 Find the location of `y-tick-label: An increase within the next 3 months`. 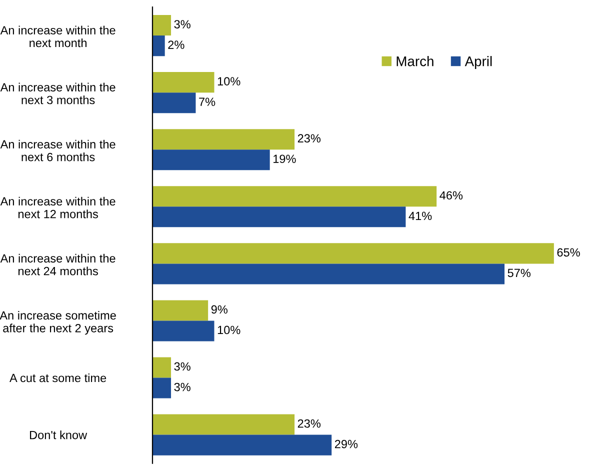

y-tick-label: An increase within the next 3 months is located at coordinates (58, 93).